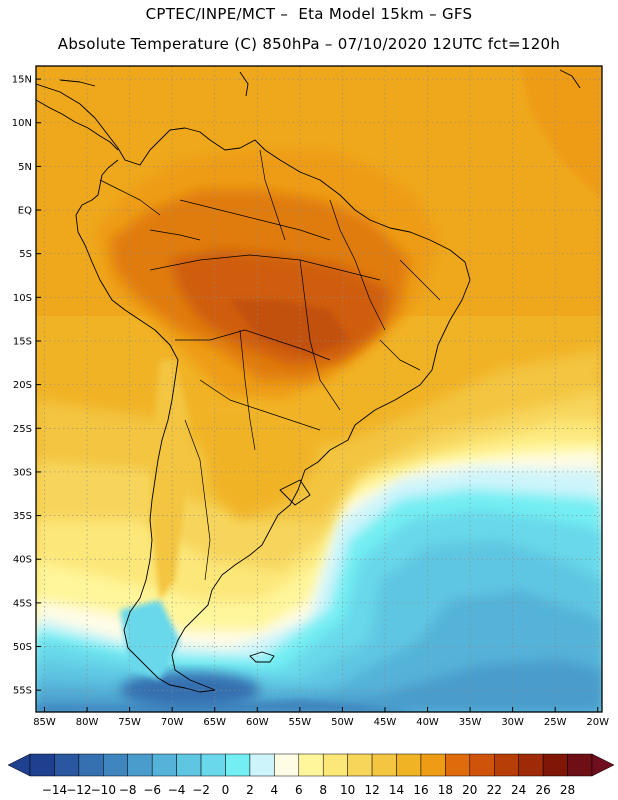 This screenshot has width=618, height=800. What do you see at coordinates (77, 125) in the screenshot?
I see `coast-panama` at bounding box center [77, 125].